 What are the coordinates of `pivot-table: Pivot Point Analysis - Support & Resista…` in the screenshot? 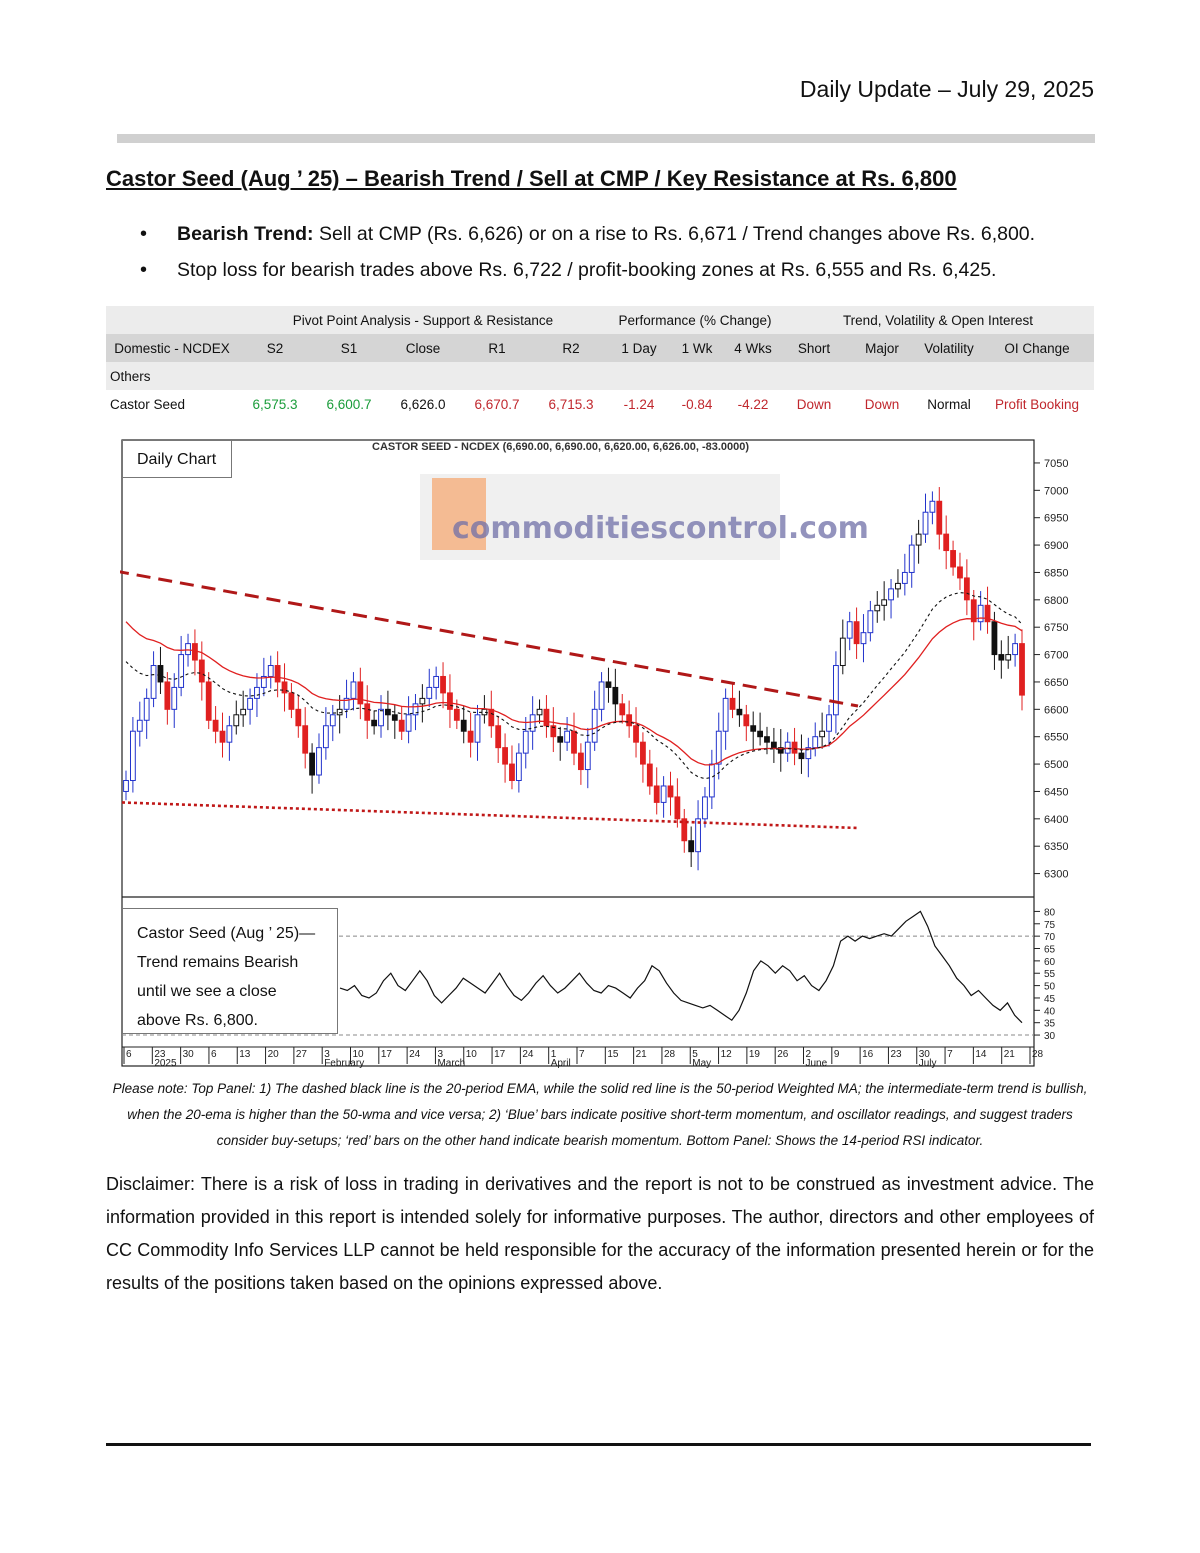 It's located at (600, 362).